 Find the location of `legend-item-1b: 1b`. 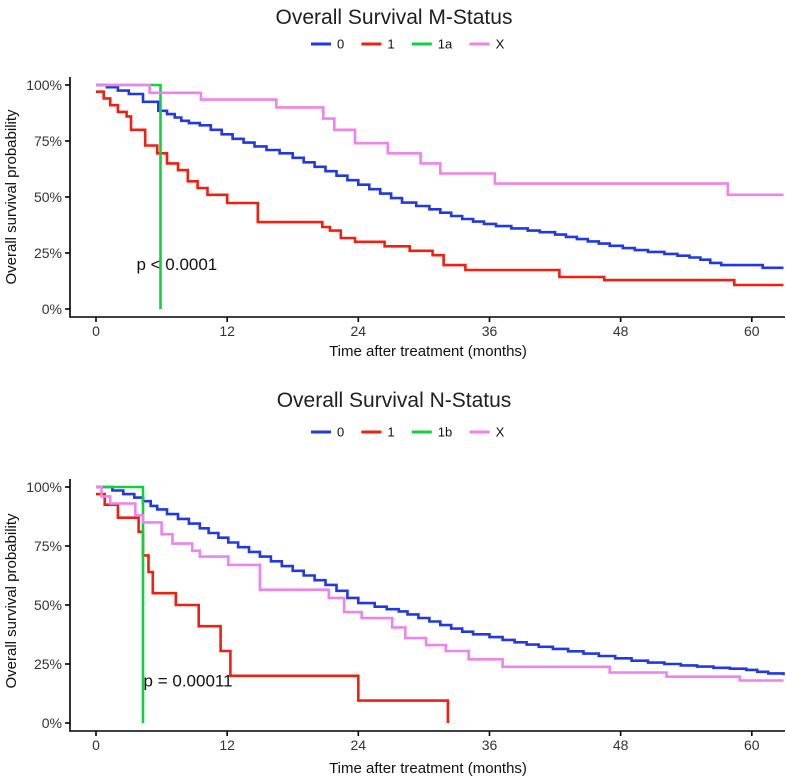

legend-item-1b: 1b is located at coordinates (431, 432).